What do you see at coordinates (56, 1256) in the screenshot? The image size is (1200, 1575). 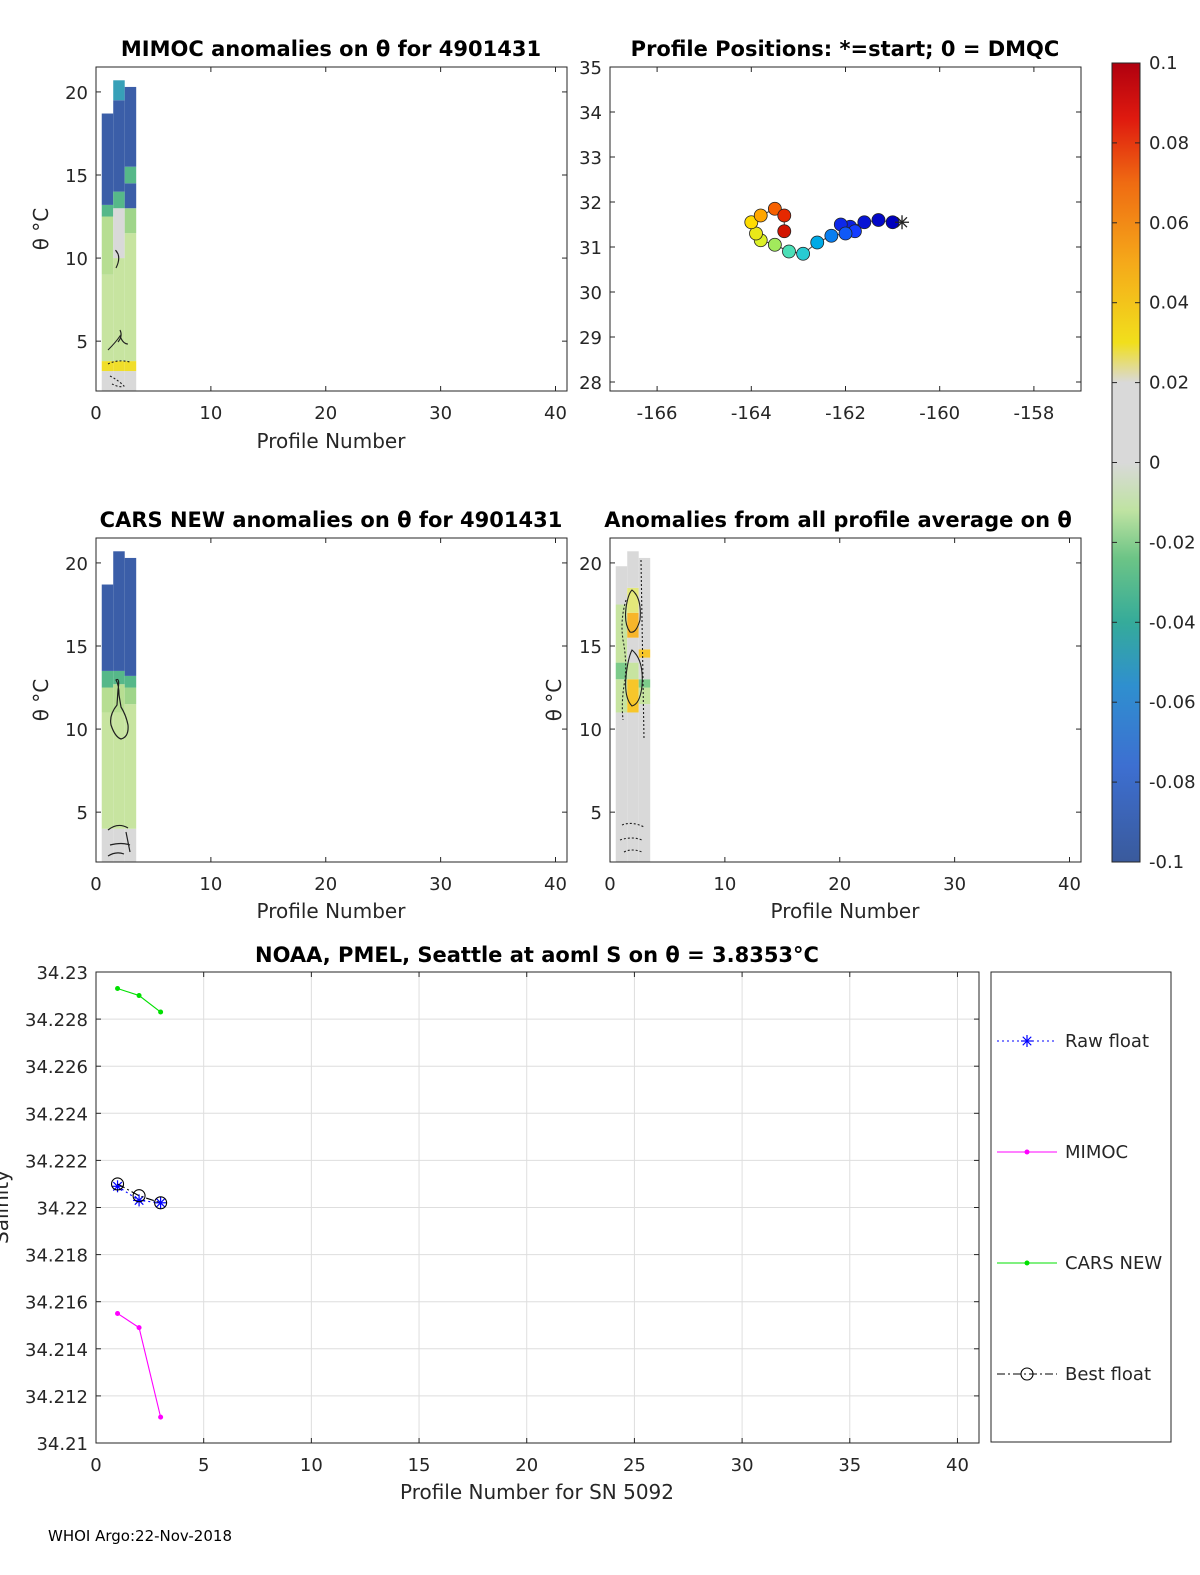 I see `y-tick-label: 34.218` at bounding box center [56, 1256].